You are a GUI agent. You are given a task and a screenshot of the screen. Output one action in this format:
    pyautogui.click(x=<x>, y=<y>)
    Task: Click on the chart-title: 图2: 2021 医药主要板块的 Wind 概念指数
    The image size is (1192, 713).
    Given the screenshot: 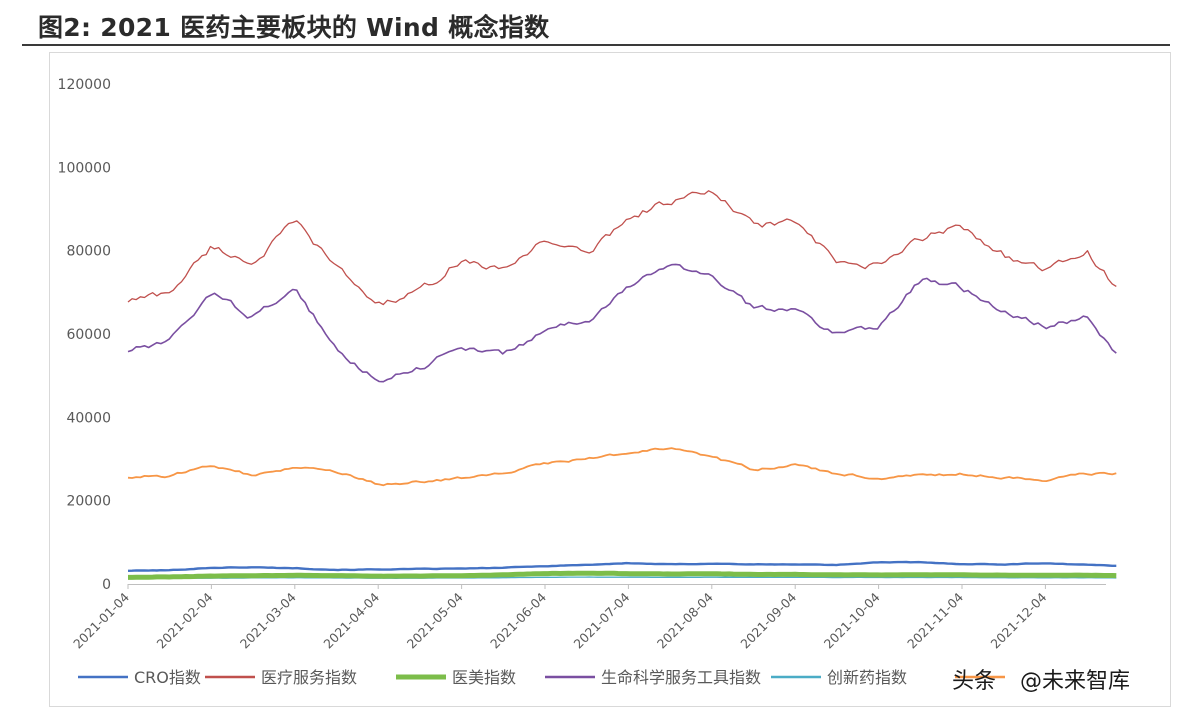 What is the action you would take?
    pyautogui.click(x=294, y=27)
    